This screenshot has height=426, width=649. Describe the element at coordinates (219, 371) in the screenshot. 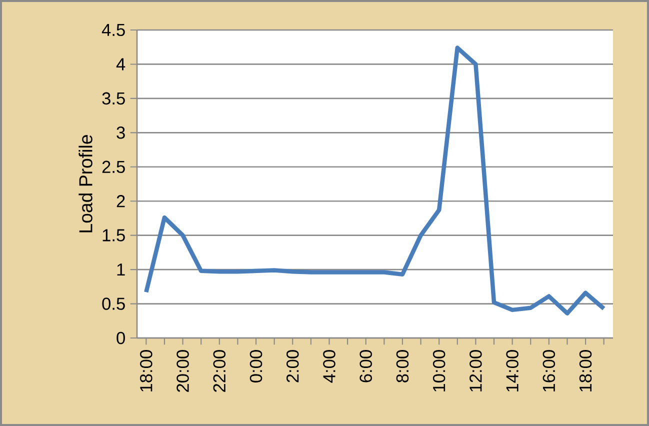

I see `x-tick-label: 22:00` at that location.